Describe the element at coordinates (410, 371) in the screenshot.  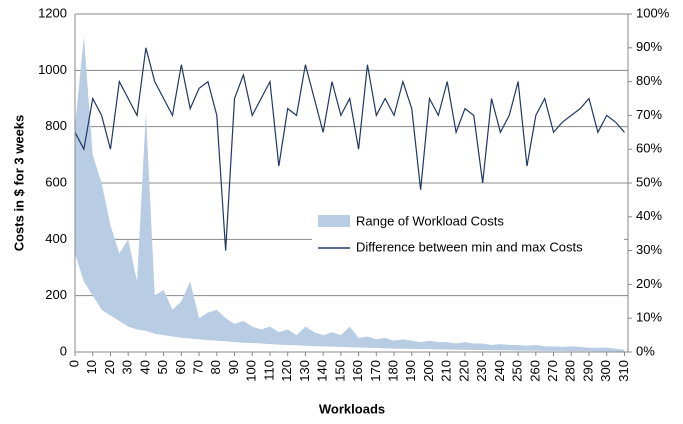
I see `x-tick-label: 190` at that location.